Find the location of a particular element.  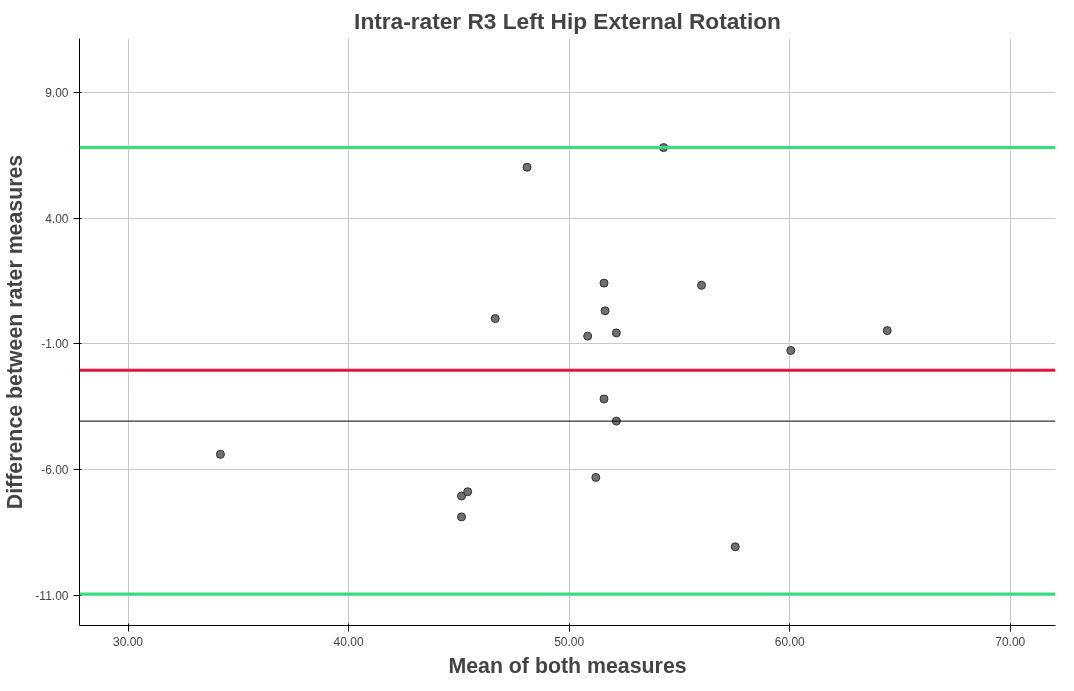

x-tick-label: 60.00 is located at coordinates (790, 641).